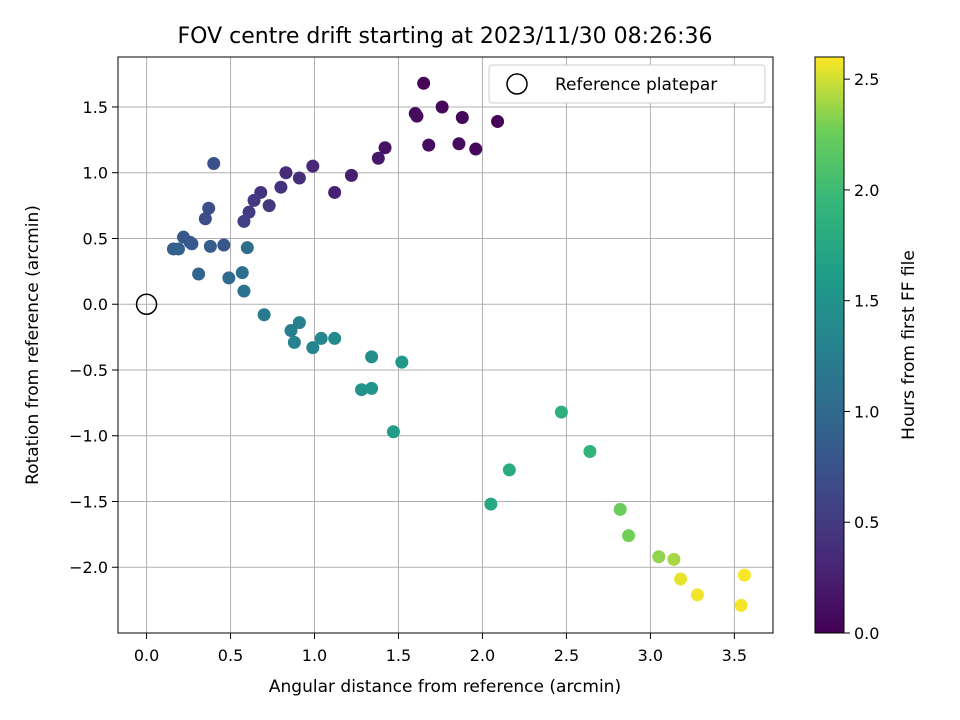  What do you see at coordinates (866, 190) in the screenshot?
I see `colorbar-tick-label: 2.0` at bounding box center [866, 190].